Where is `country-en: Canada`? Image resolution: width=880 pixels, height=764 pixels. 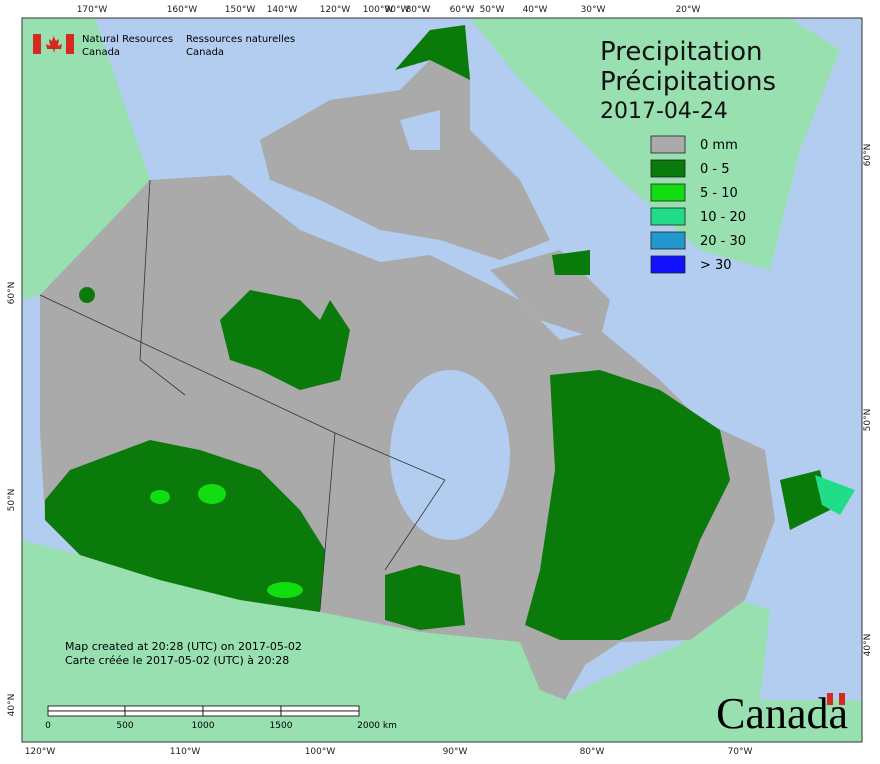 country-en: Canada is located at coordinates (101, 52).